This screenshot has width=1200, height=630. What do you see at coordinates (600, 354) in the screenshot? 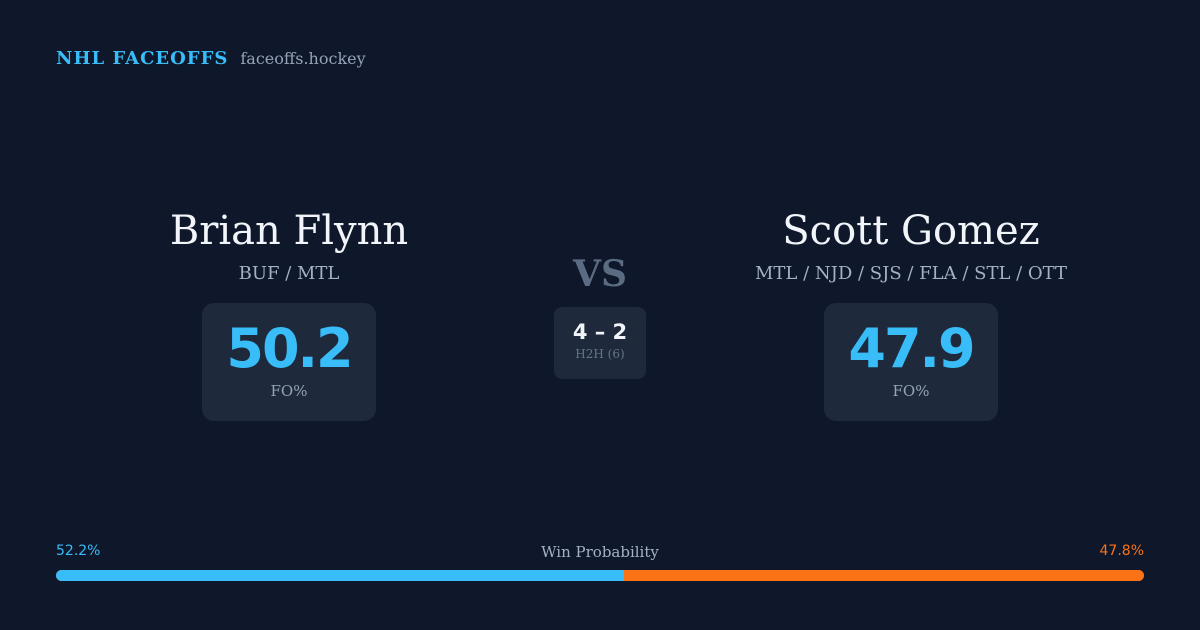
I see `head-to-head-label: H2H (6)` at bounding box center [600, 354].